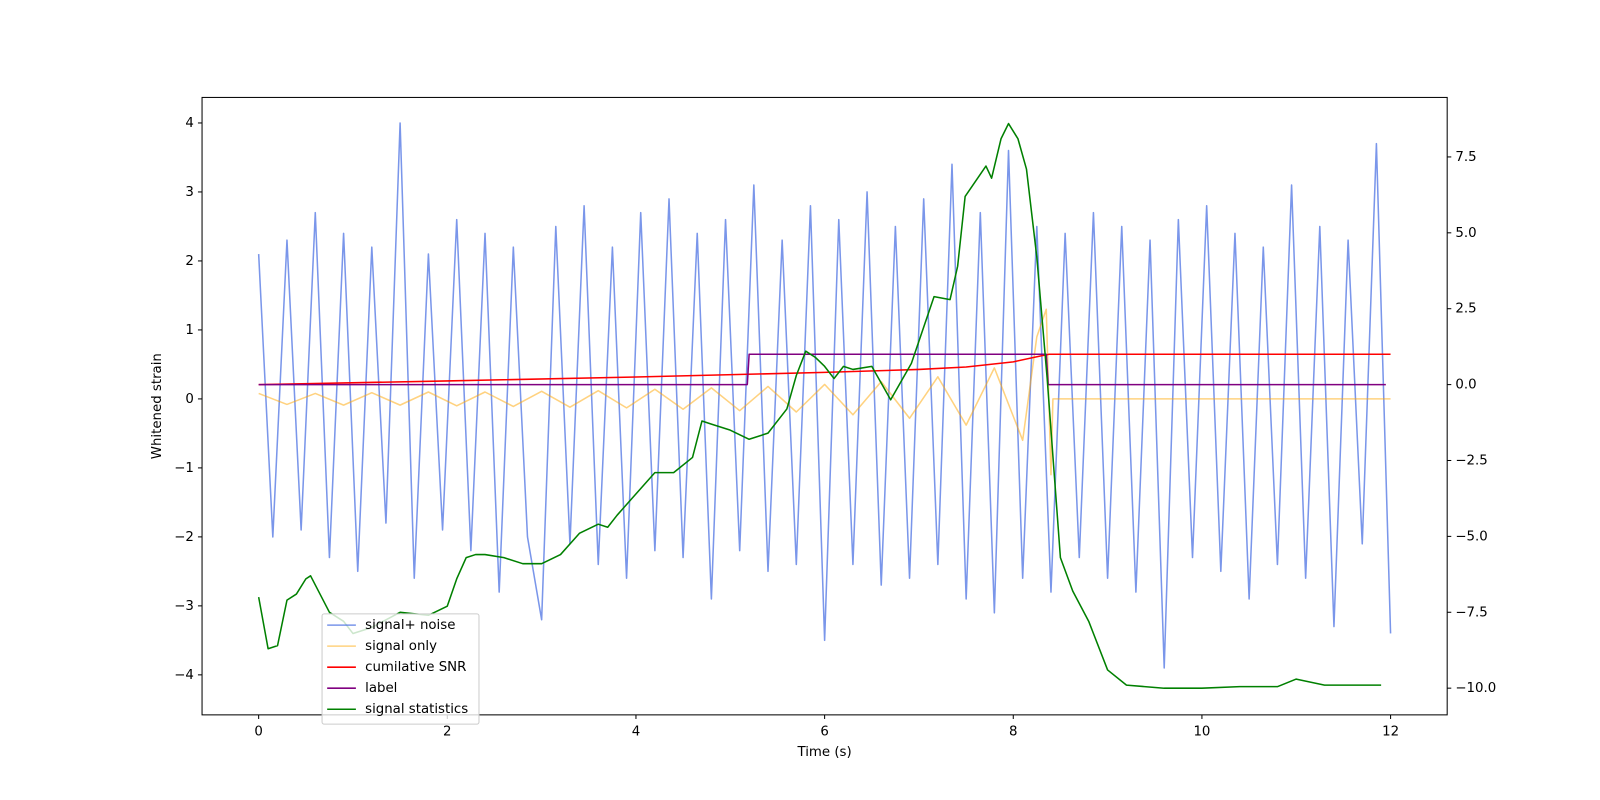  Describe the element at coordinates (1471, 536) in the screenshot. I see `y2-tick-label: −5.0` at that location.